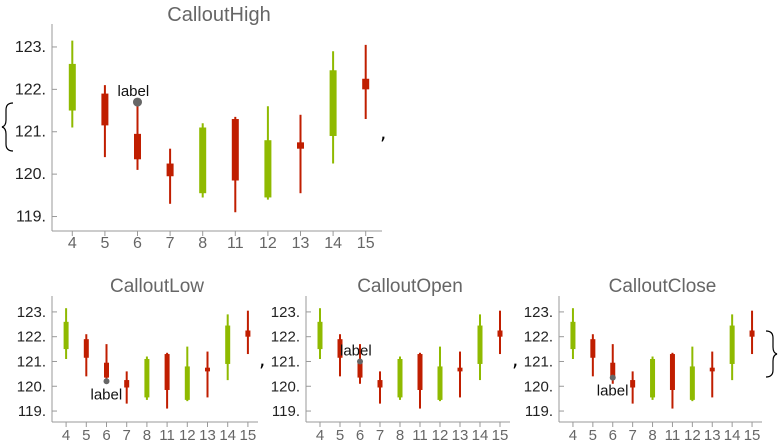 This screenshot has height=447, width=783. What do you see at coordinates (7, 127) in the screenshot?
I see `left-brace` at bounding box center [7, 127].